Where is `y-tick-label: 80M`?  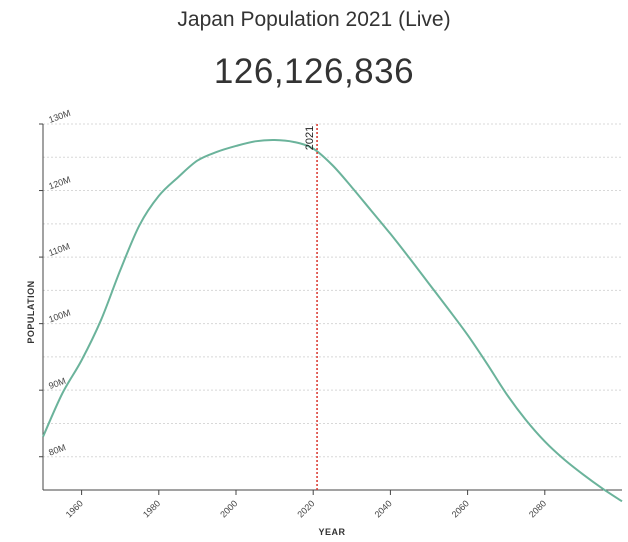
y-tick-label: 80M is located at coordinates (57, 449).